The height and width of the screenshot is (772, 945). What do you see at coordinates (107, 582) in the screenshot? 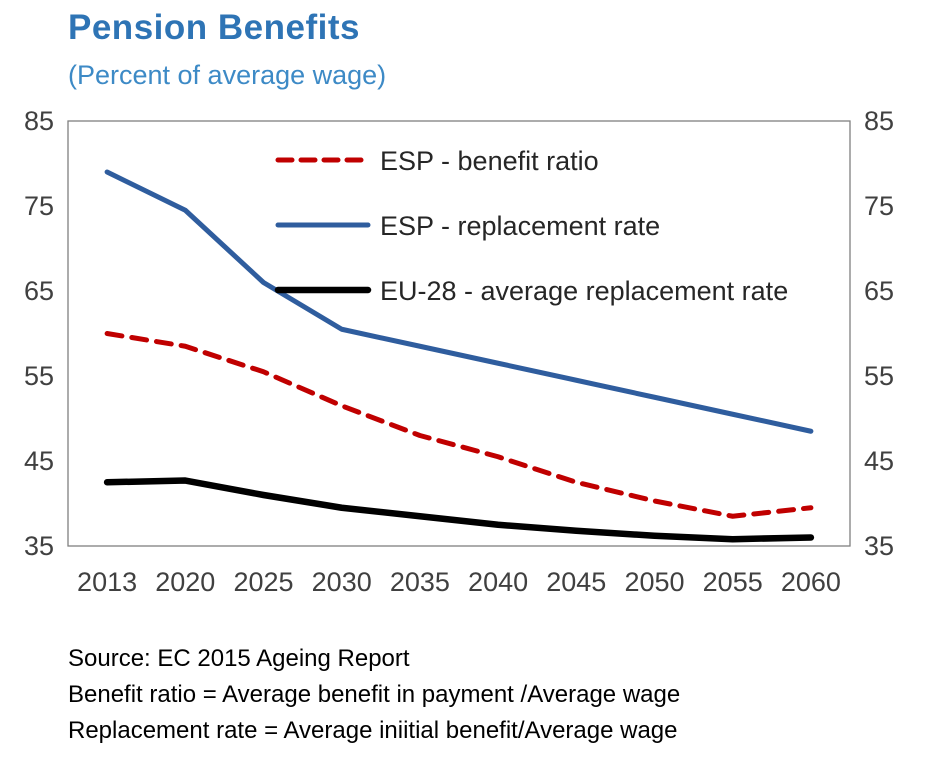
I see `x-tick-label: 2013` at bounding box center [107, 582].